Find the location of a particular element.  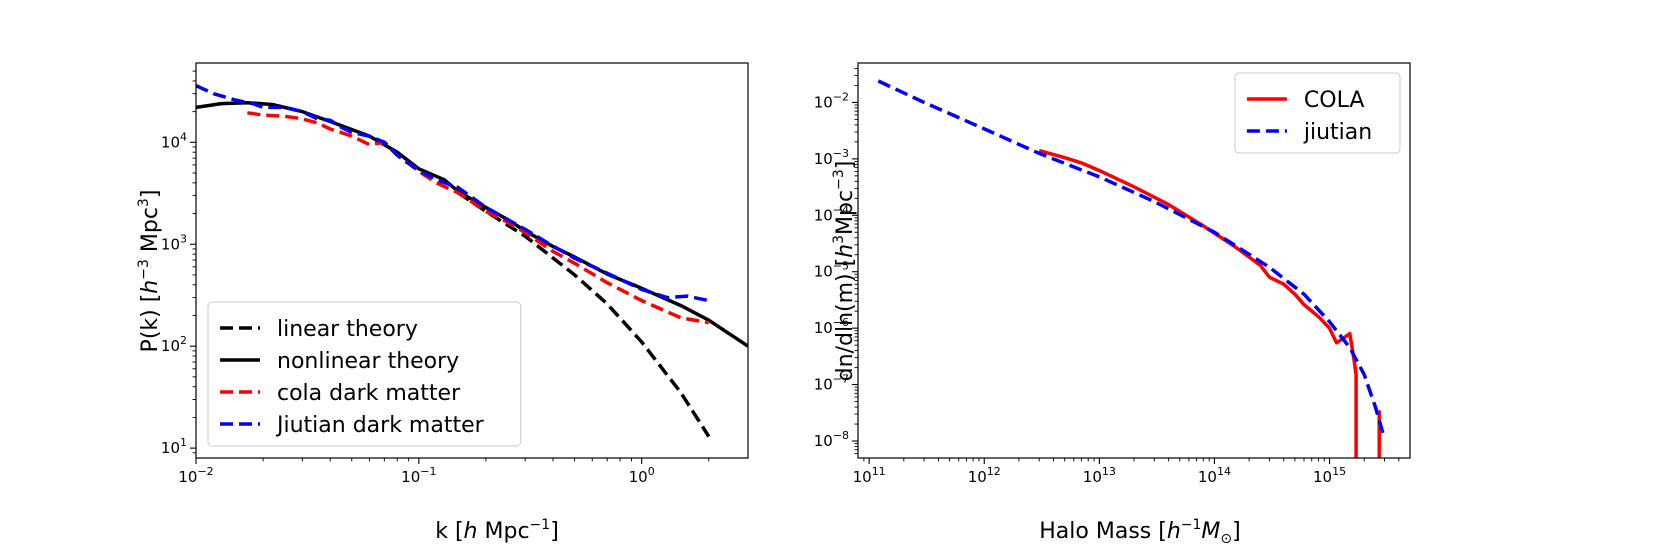

halo-mass-x-tick-label: 1015 is located at coordinates (1329, 475).